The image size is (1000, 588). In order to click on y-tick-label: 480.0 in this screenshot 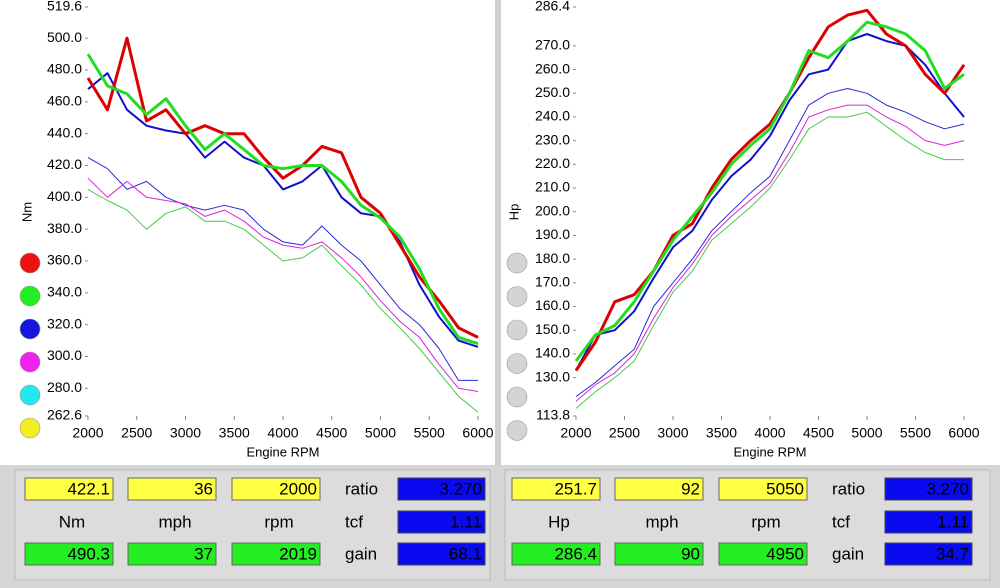, I will do `click(64, 69)`.